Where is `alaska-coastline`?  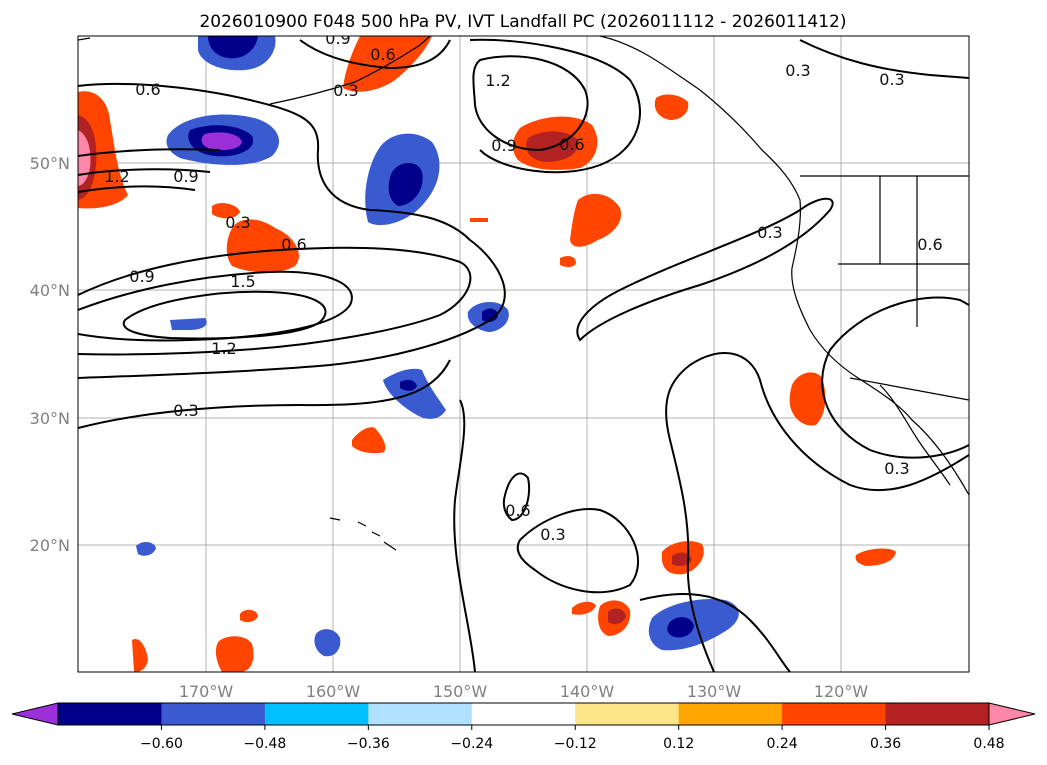 alaska-coastline is located at coordinates (350, 70).